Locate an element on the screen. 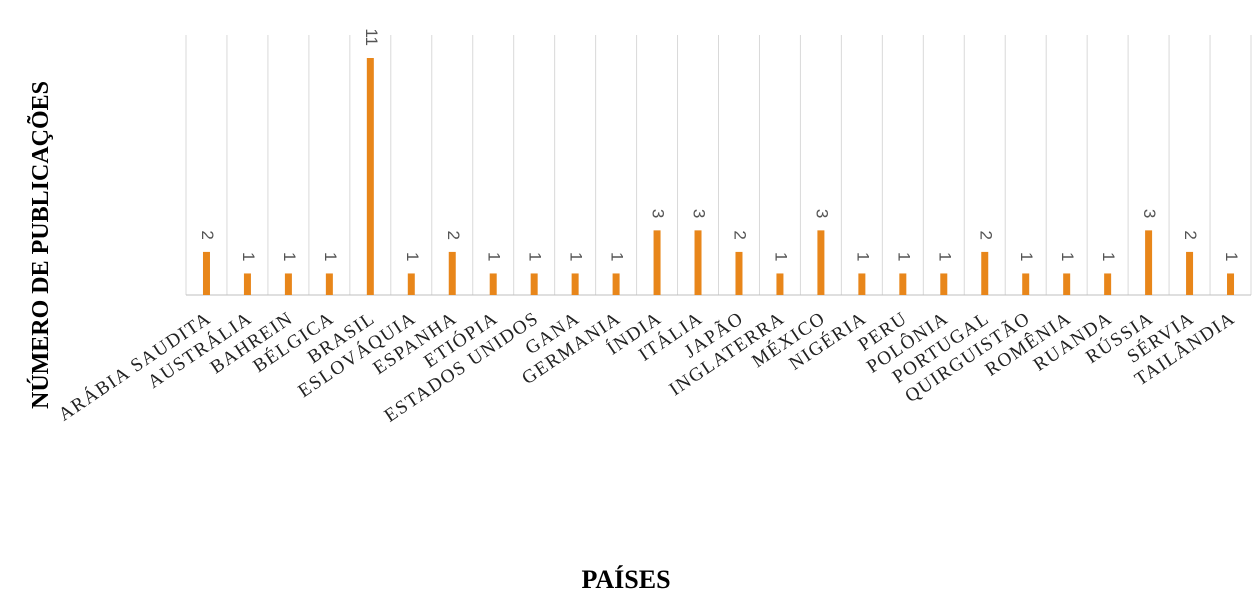  data-label: 11 is located at coordinates (371, 37).